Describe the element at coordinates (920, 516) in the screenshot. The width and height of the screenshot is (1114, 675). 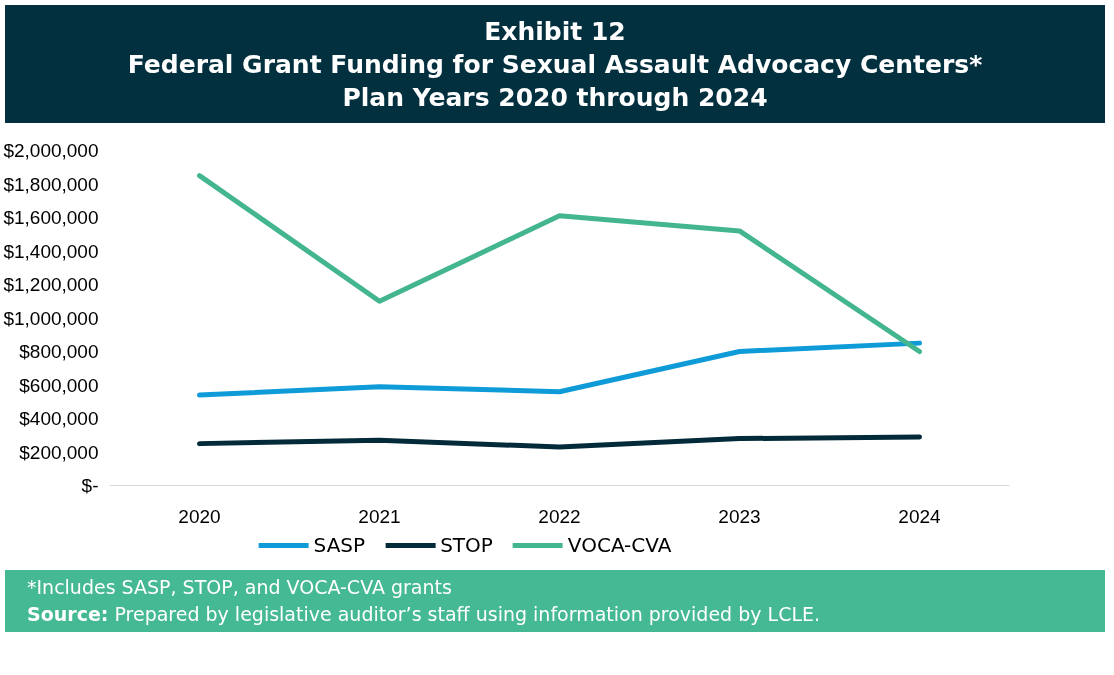
I see `x-tick-label: 2024` at that location.